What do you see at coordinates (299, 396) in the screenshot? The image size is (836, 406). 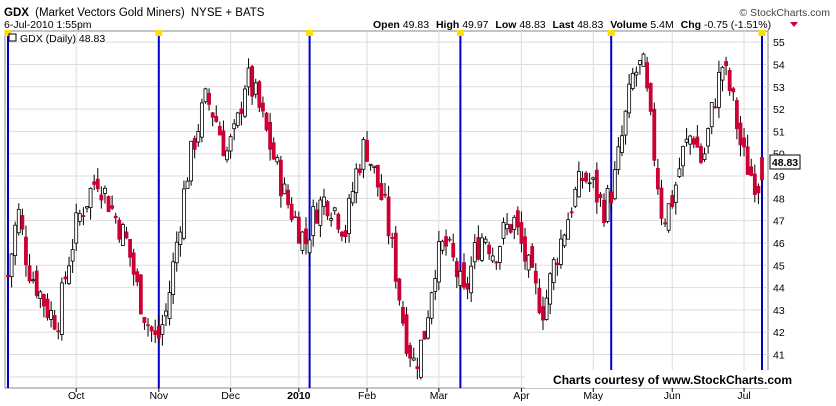 I see `x-tick-label: 2010` at bounding box center [299, 396].